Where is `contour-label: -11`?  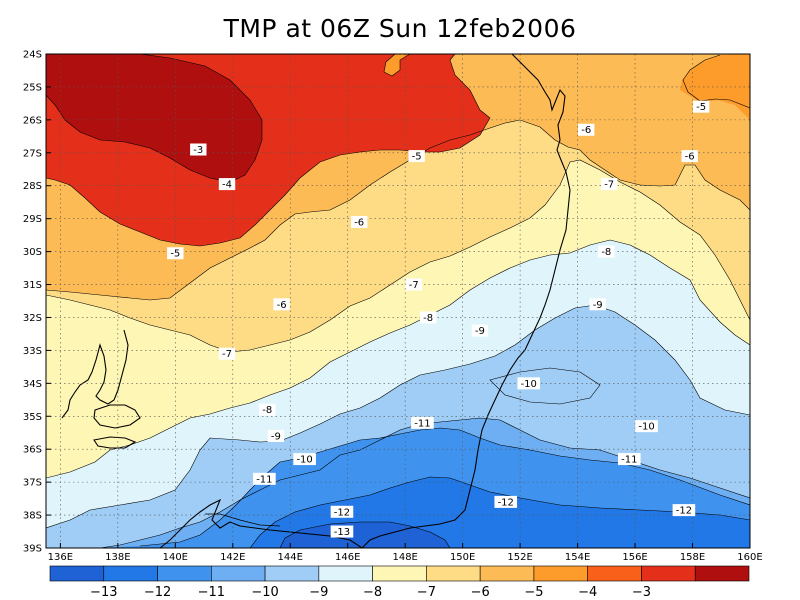
contour-label: -11 is located at coordinates (264, 478).